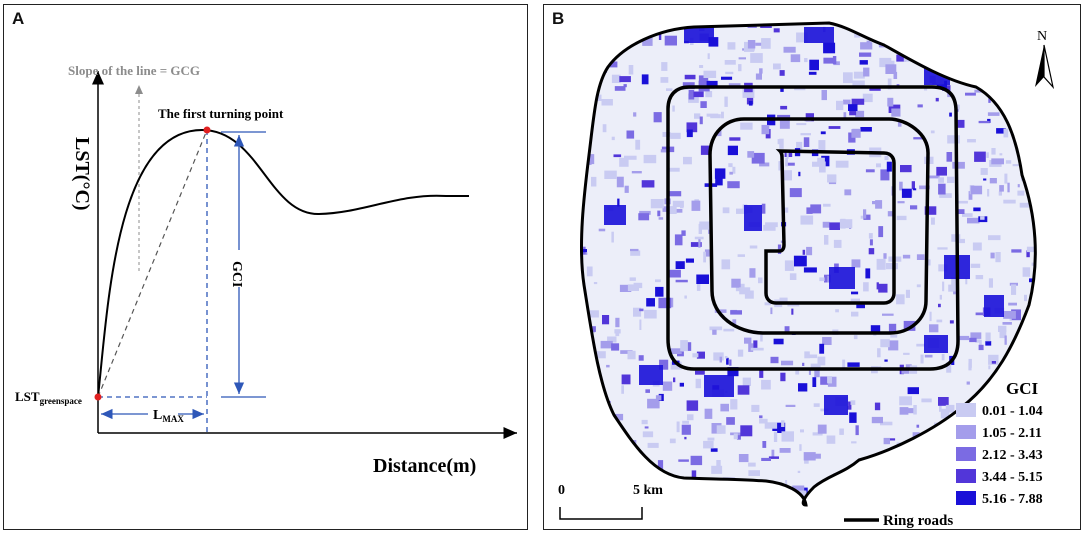 The width and height of the screenshot is (1084, 534). Describe the element at coordinates (1022, 388) in the screenshot. I see `legend-title: GCI` at that location.